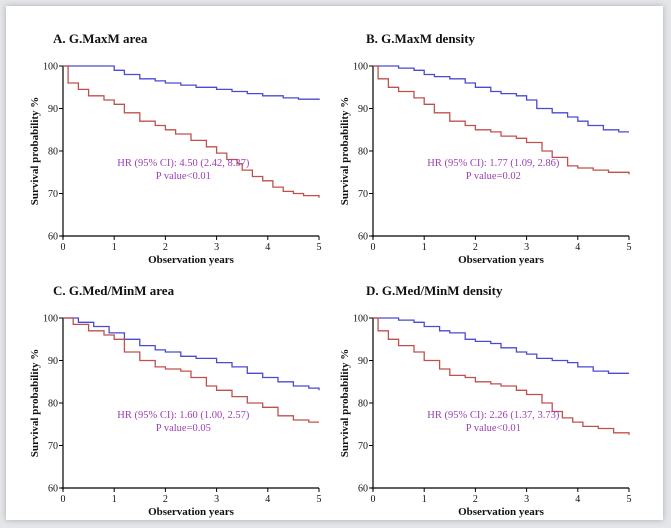  What do you see at coordinates (114, 290) in the screenshot?
I see `chart-title: C. G.Med/MinM area` at bounding box center [114, 290].